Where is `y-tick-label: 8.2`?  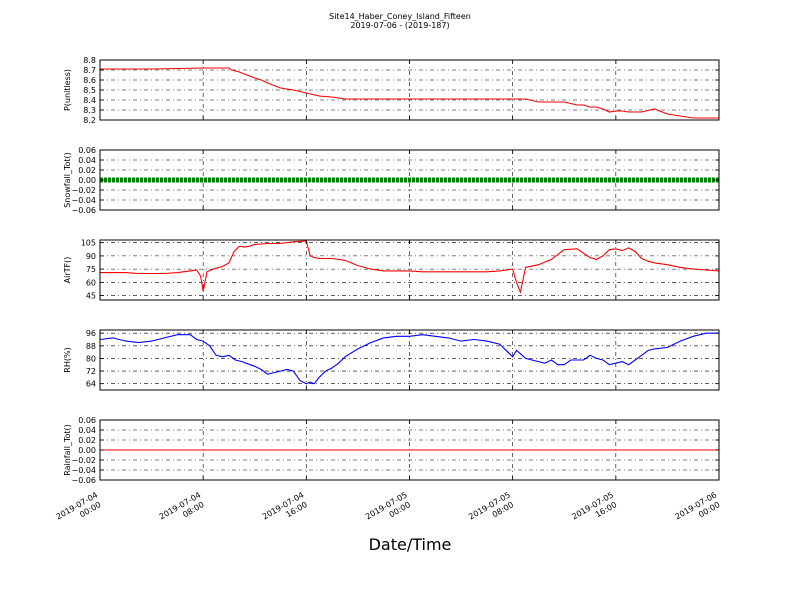 y-tick-label: 8.2 is located at coordinates (89, 120).